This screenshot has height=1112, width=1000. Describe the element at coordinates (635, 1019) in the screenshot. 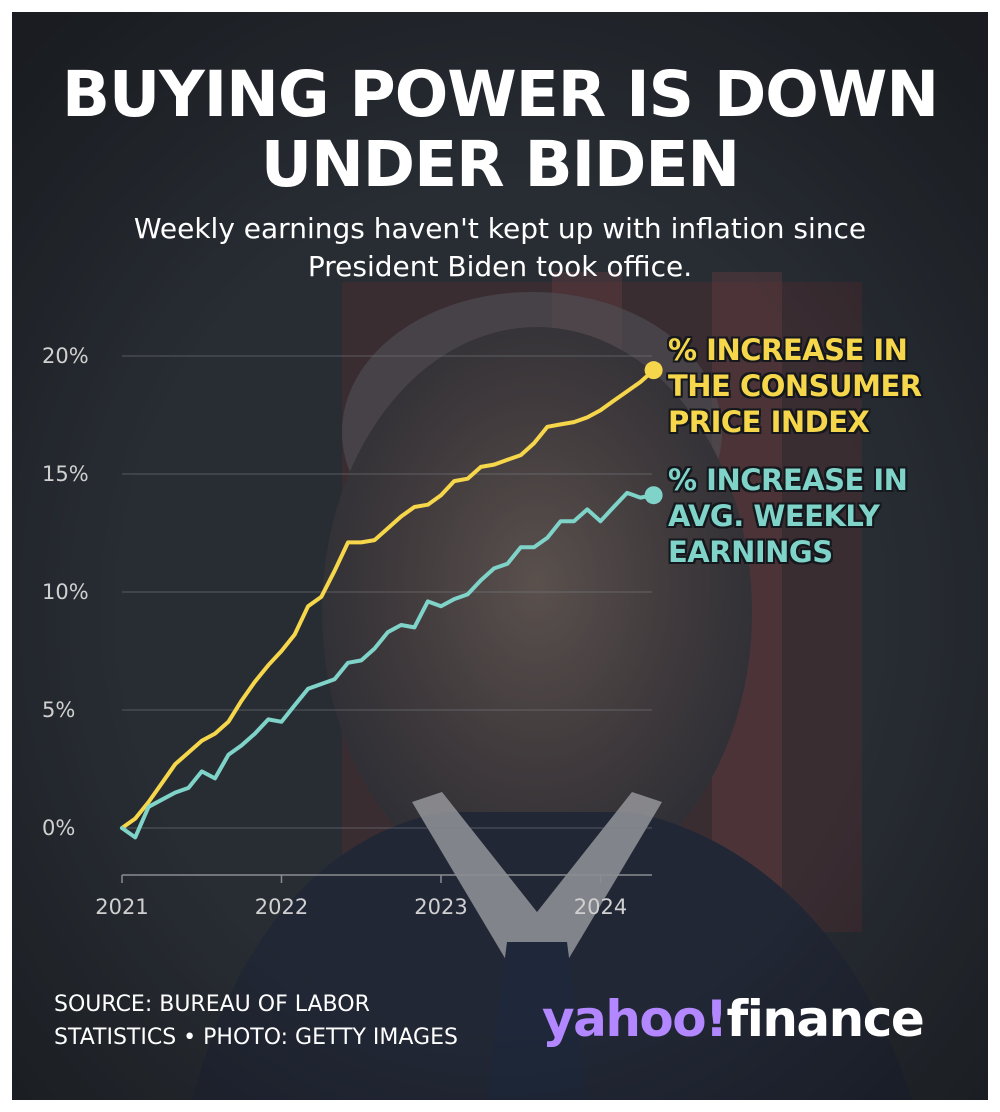

I see `logo-brand: yahoo!` at that location.